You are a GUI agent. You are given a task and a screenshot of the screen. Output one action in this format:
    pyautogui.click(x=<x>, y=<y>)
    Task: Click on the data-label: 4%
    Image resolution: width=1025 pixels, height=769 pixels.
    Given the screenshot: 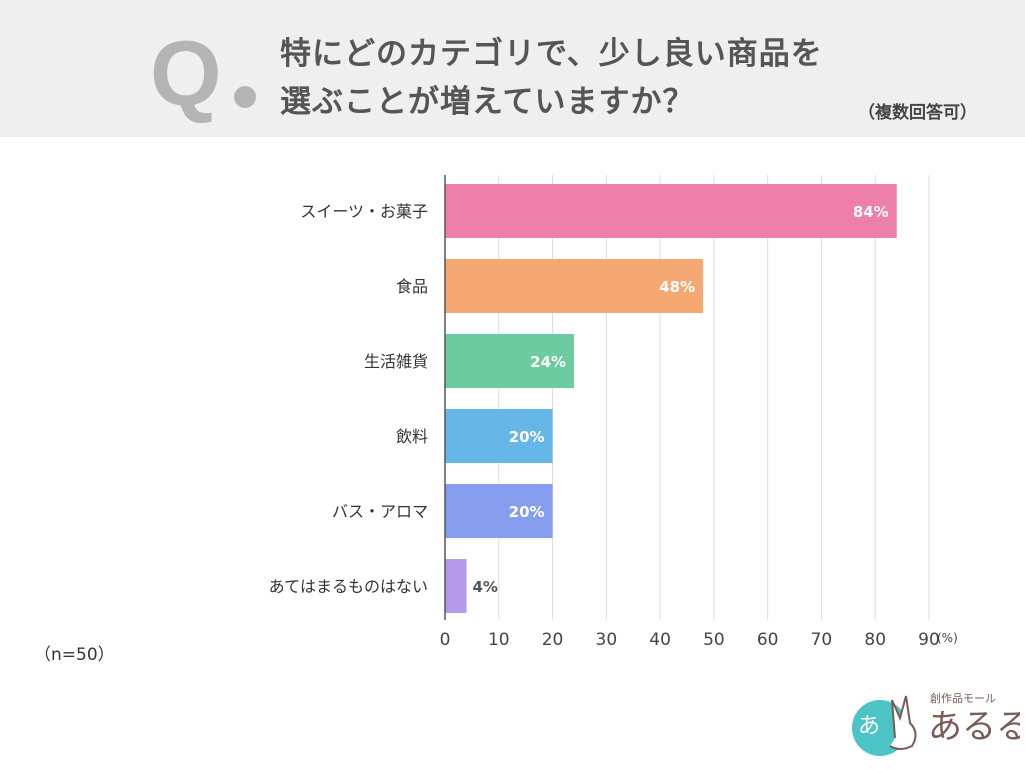 What is the action you would take?
    pyautogui.click(x=485, y=587)
    